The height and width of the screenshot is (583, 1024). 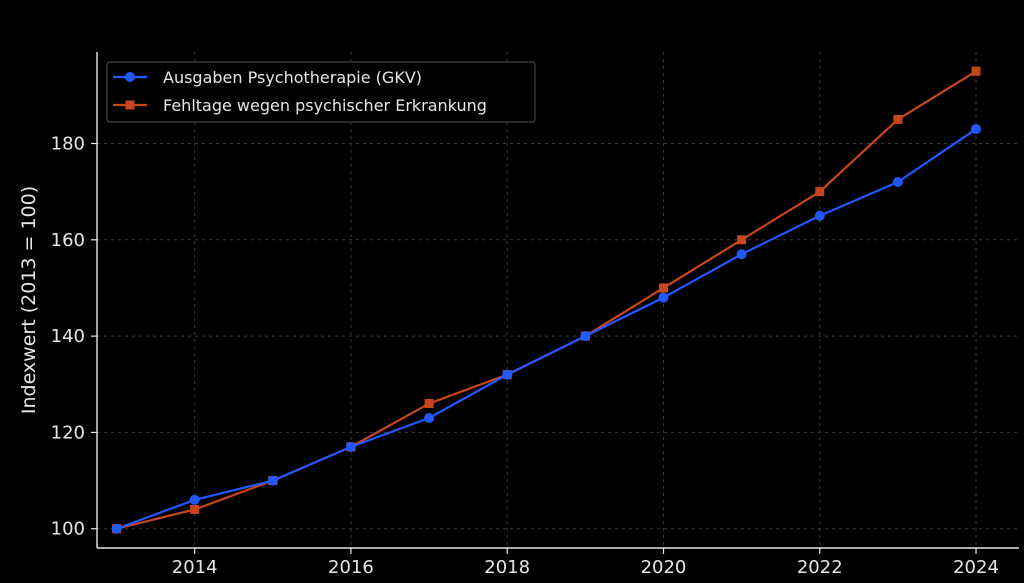 I want to click on legend-entry: Fehltage wegen psychischer Erkrankung, so click(x=300, y=105).